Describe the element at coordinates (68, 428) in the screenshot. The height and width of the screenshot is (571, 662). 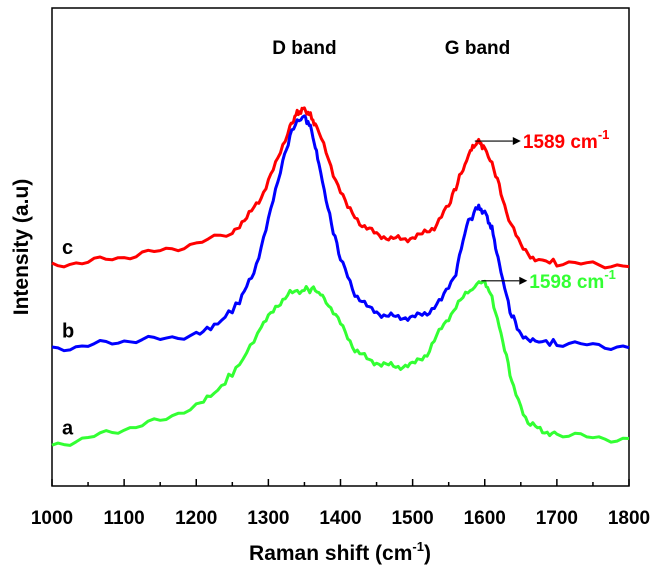
I see `series-a-label: a` at that location.